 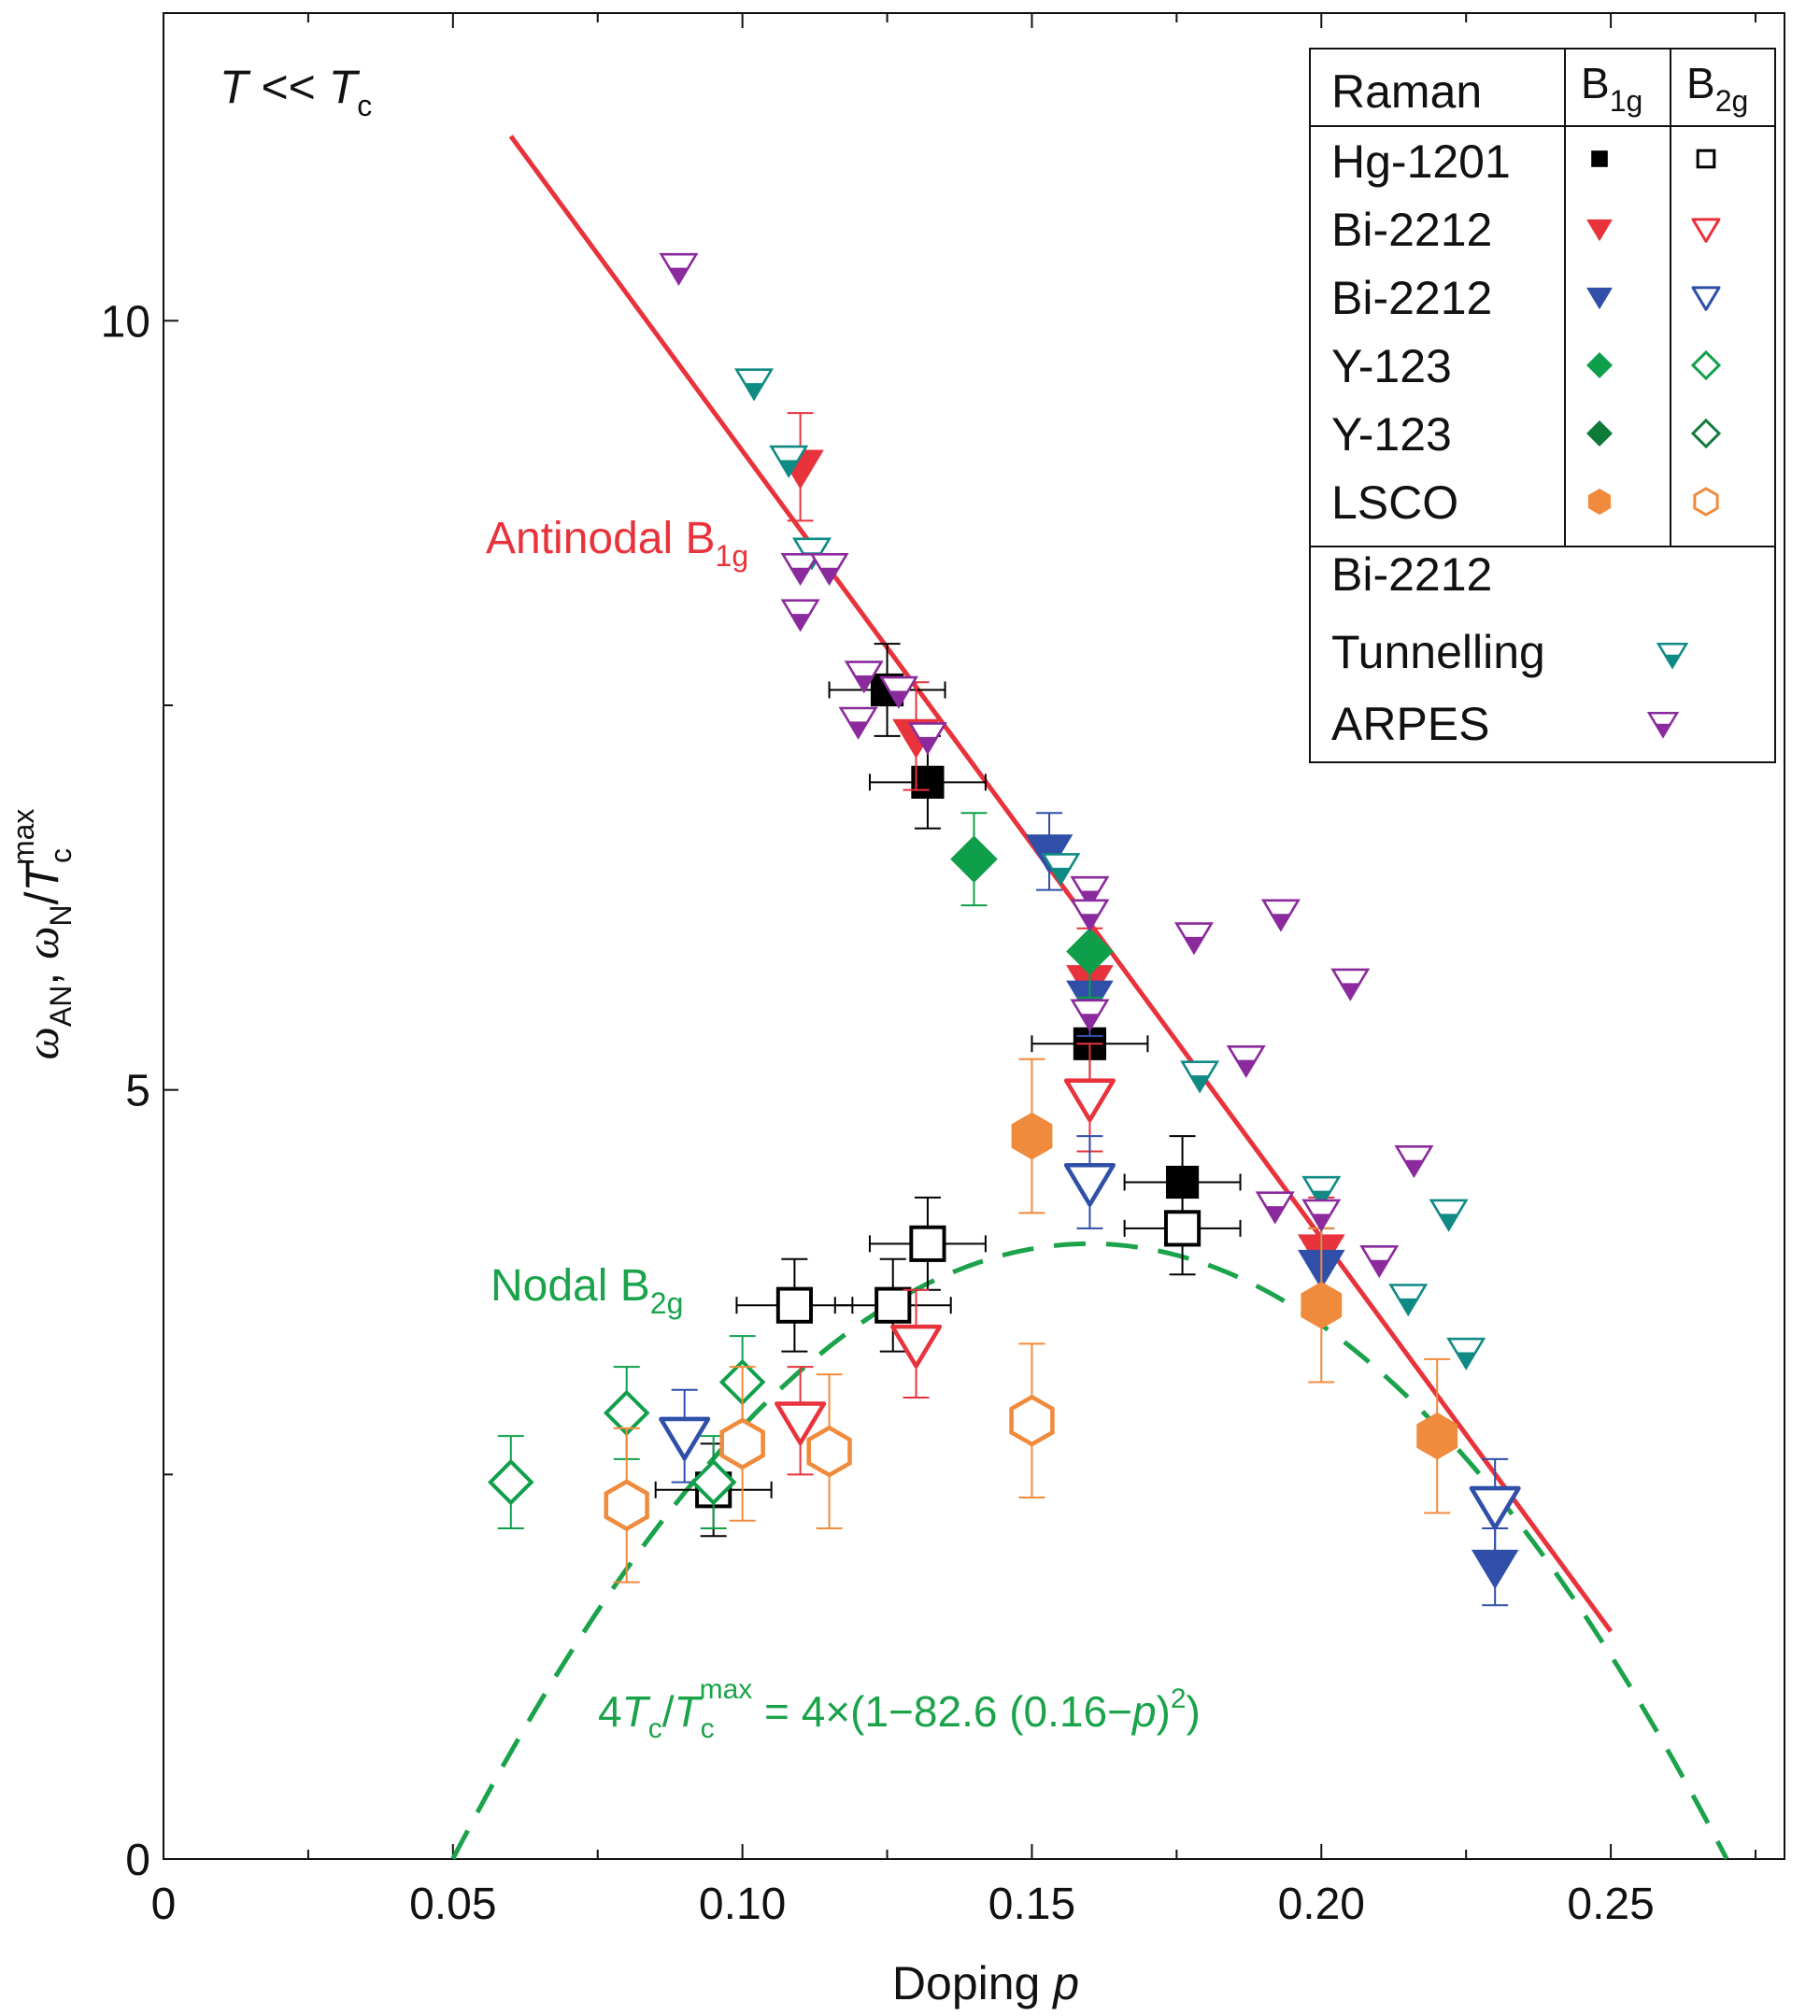 What do you see at coordinates (1406, 91) in the screenshot?
I see `legend-raman-header: Raman` at bounding box center [1406, 91].